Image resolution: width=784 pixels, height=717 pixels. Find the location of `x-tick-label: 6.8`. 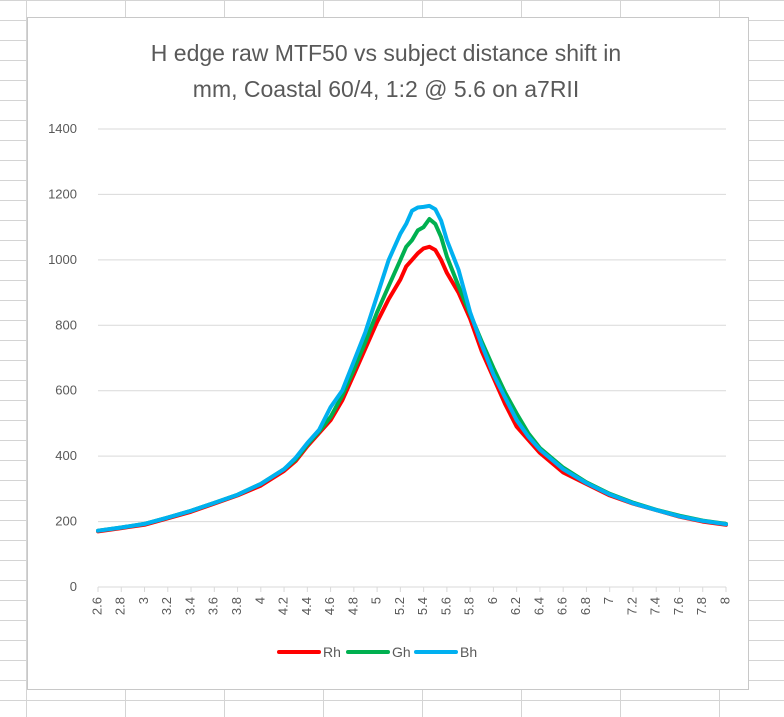

x-tick-label: 6.8 is located at coordinates (585, 606).